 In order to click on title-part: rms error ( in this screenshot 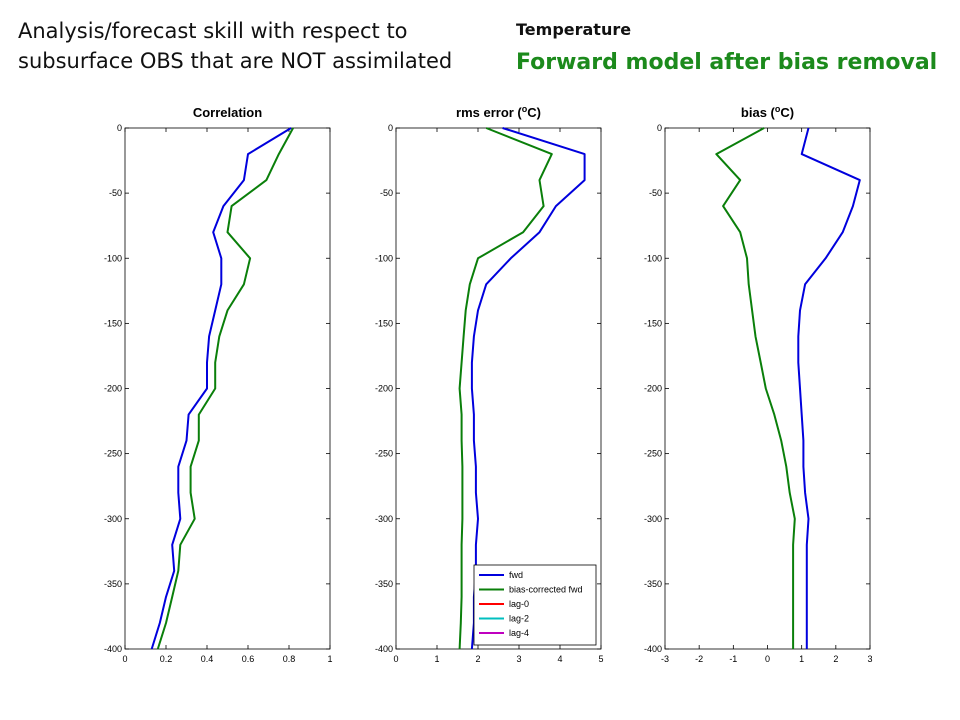, I will do `click(489, 112)`.